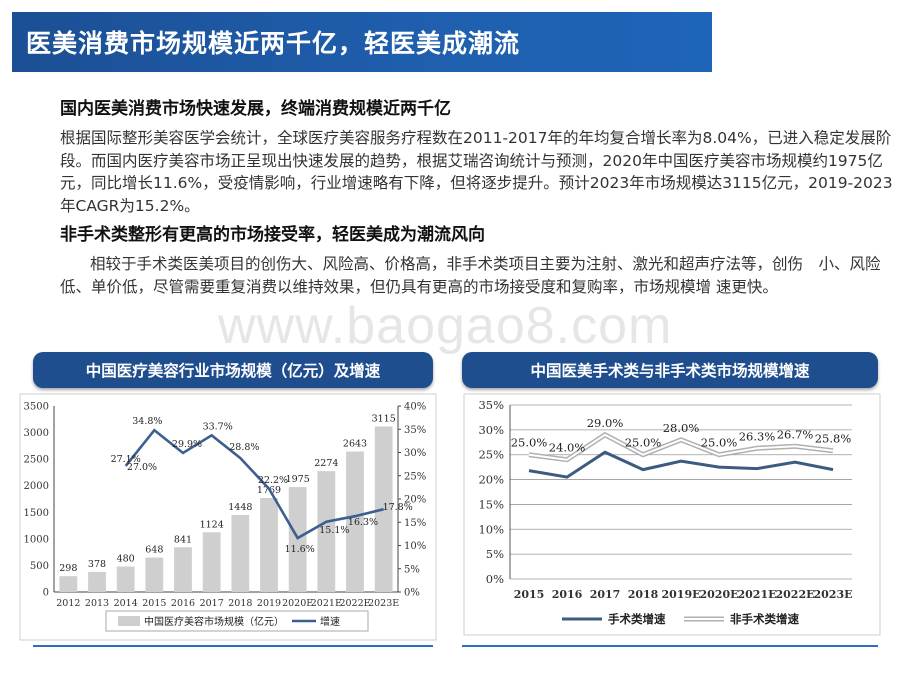  Describe the element at coordinates (36, 539) in the screenshot. I see `left-tick-label: 1000` at that location.